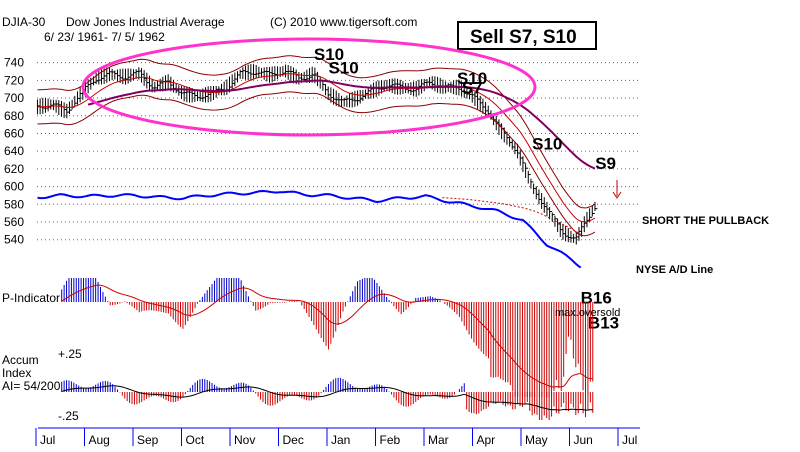  What do you see at coordinates (68, 416) in the screenshot?
I see `accum-minus-tick: -.25` at bounding box center [68, 416].